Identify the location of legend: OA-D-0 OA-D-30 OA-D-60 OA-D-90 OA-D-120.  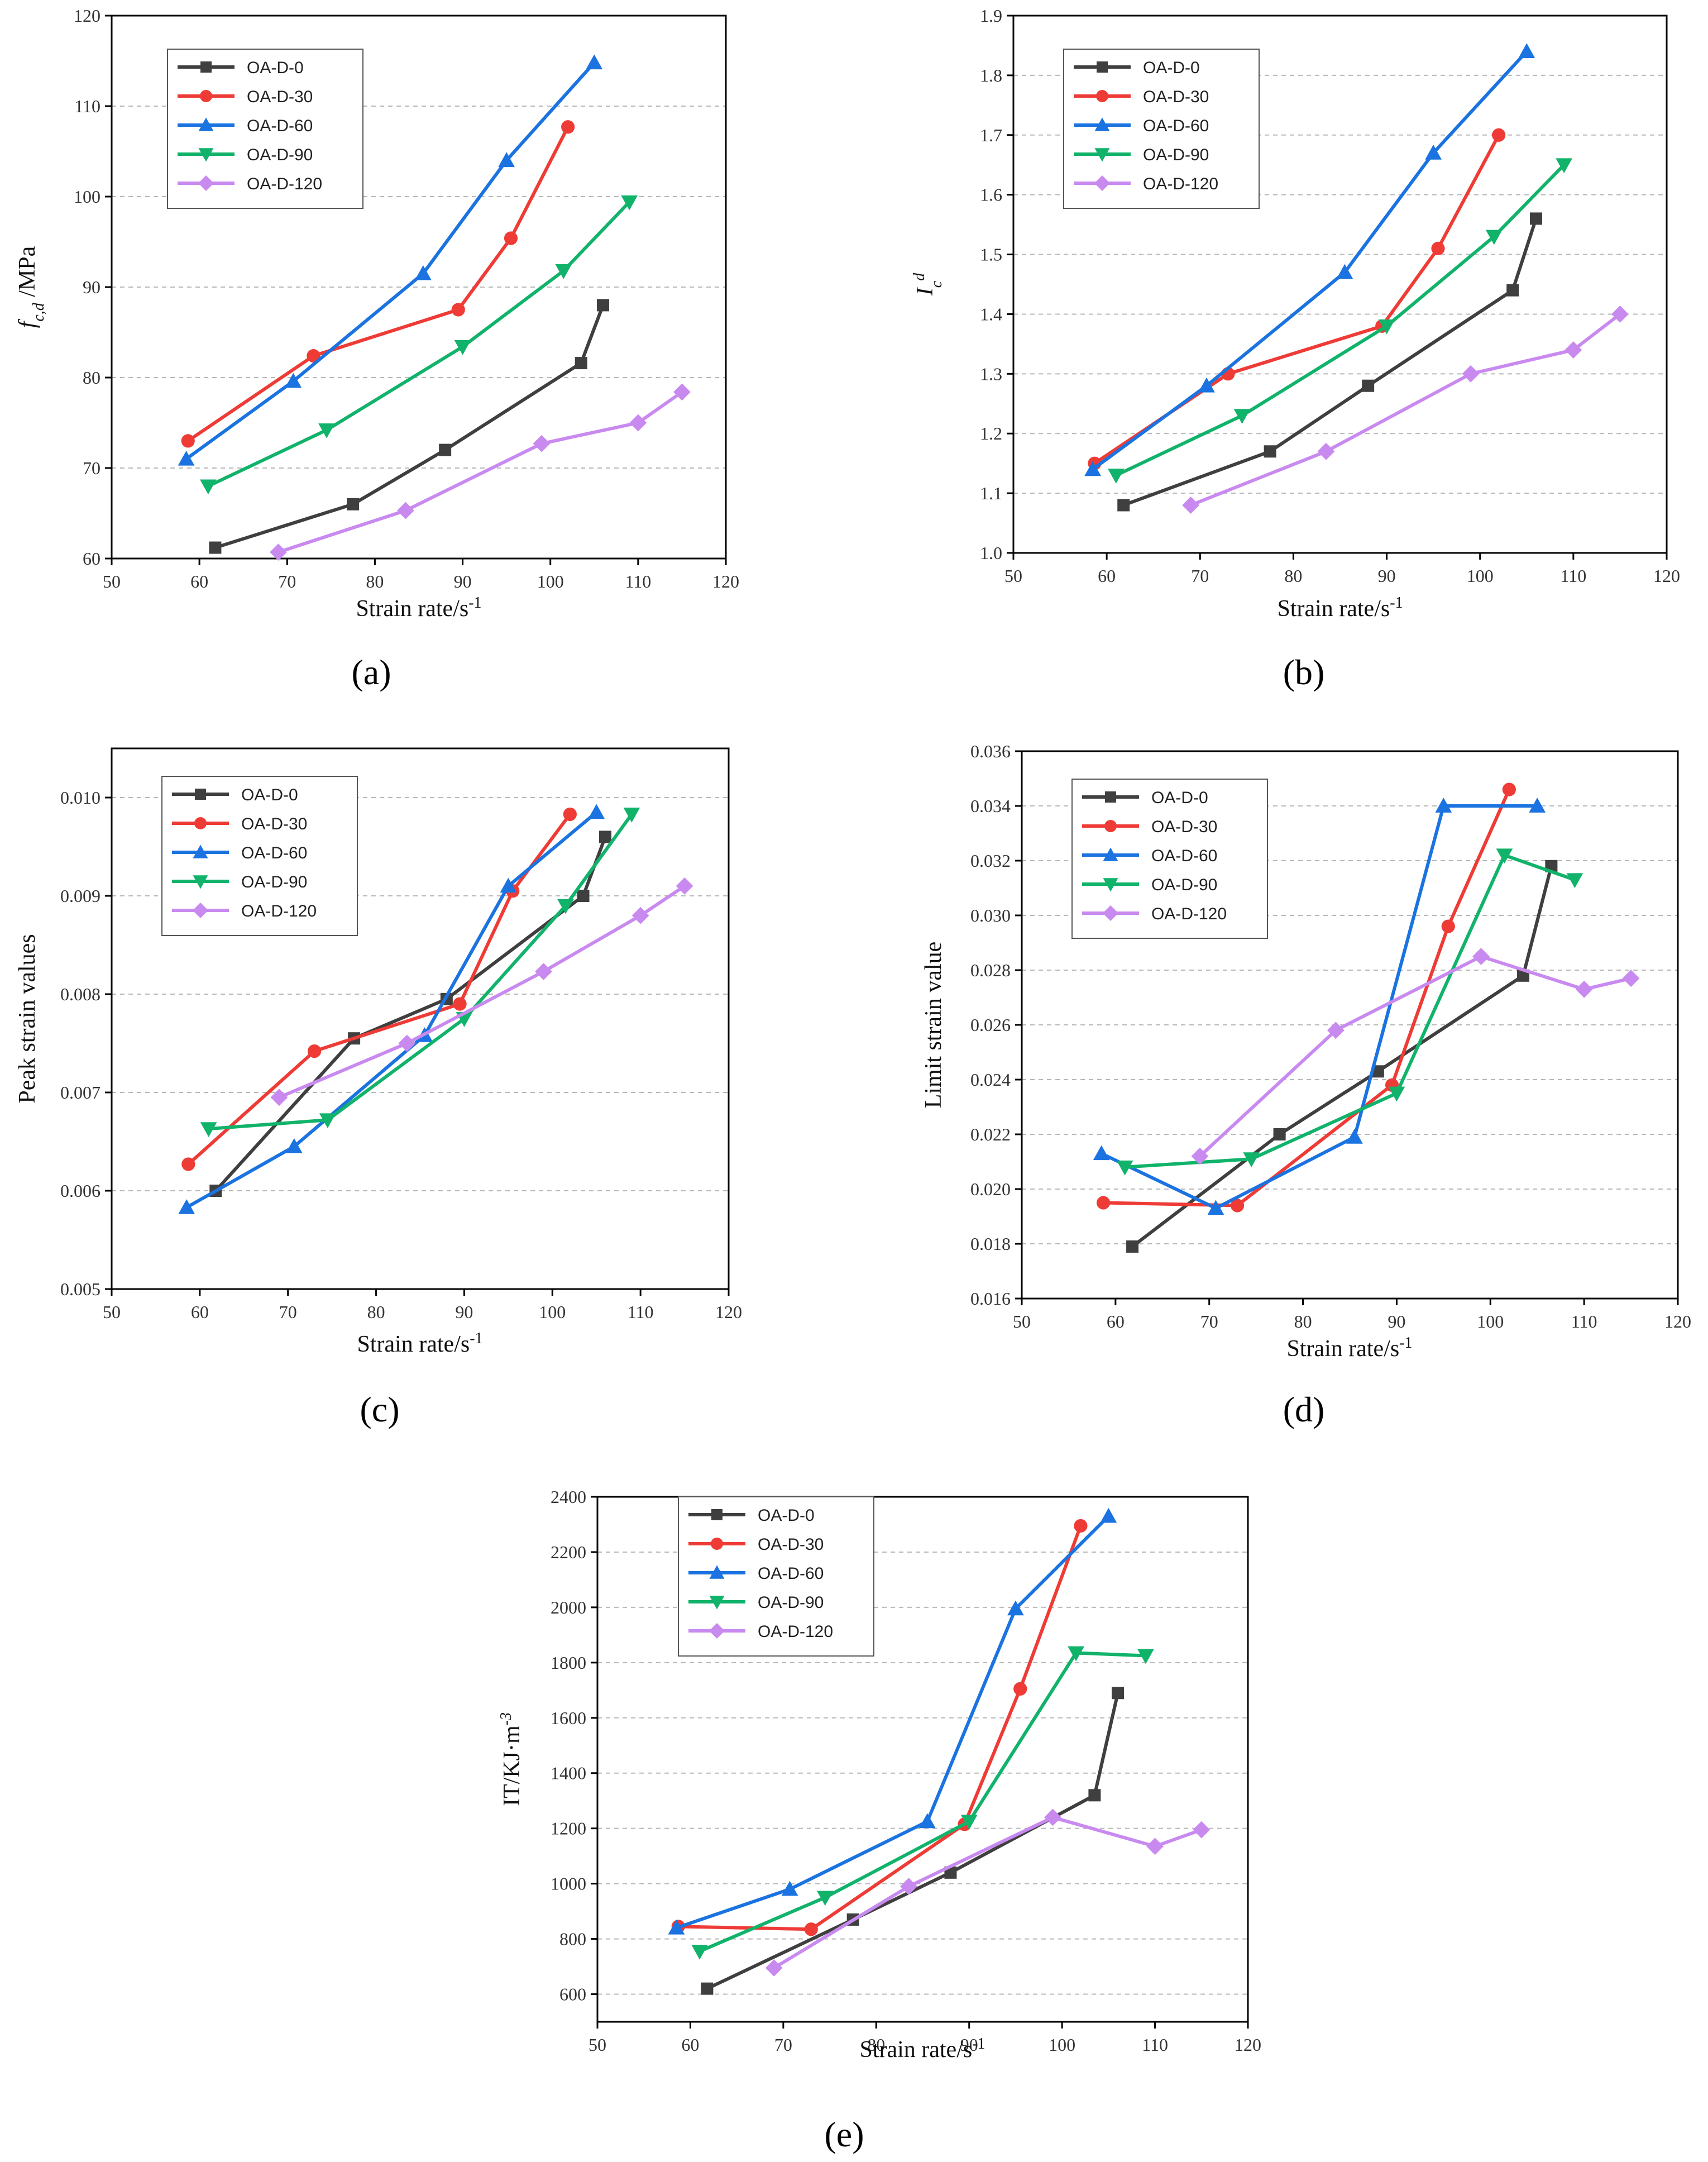
(259, 856).